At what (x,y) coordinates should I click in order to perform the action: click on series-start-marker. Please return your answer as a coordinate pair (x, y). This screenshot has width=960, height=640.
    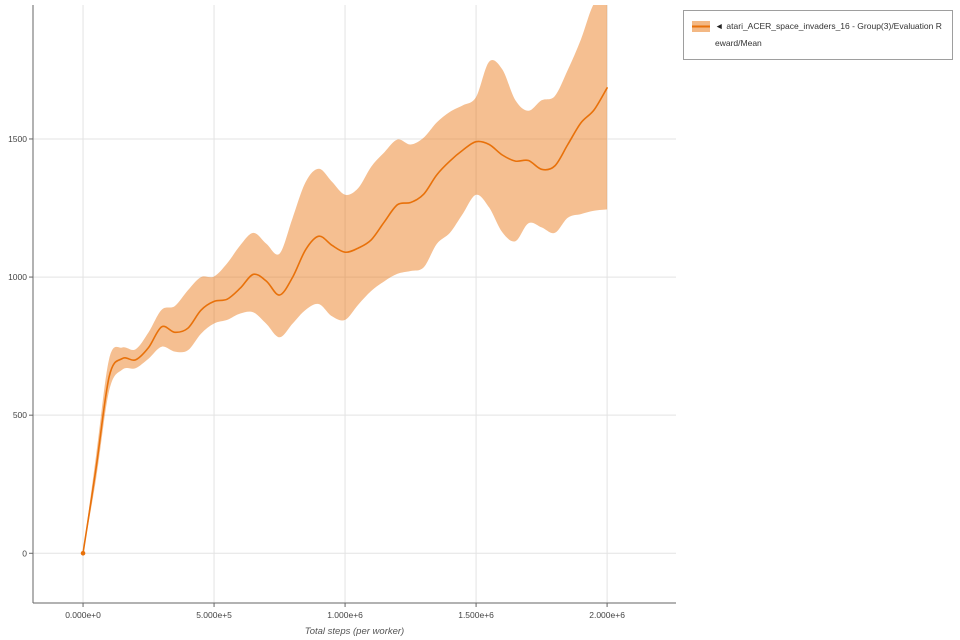
    Looking at the image, I should click on (83, 553).